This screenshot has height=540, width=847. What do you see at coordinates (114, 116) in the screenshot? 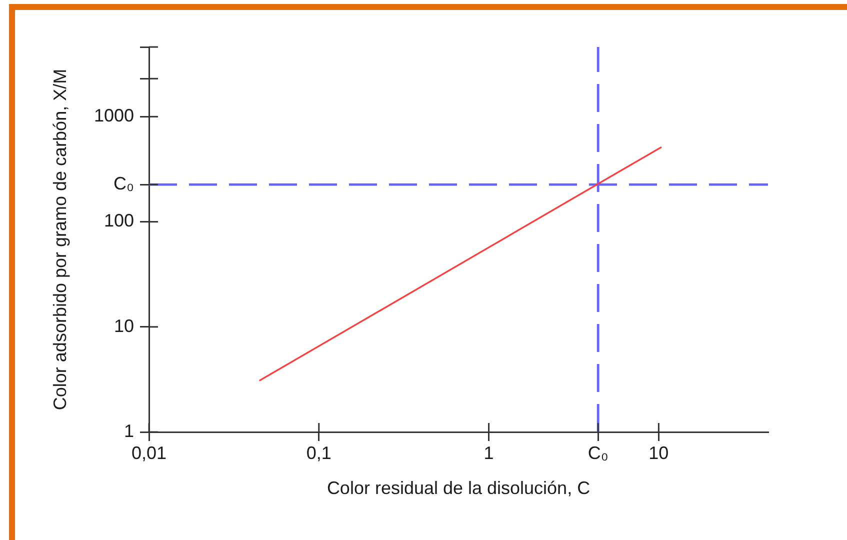
I see `y-tick-label: 1000` at bounding box center [114, 116].